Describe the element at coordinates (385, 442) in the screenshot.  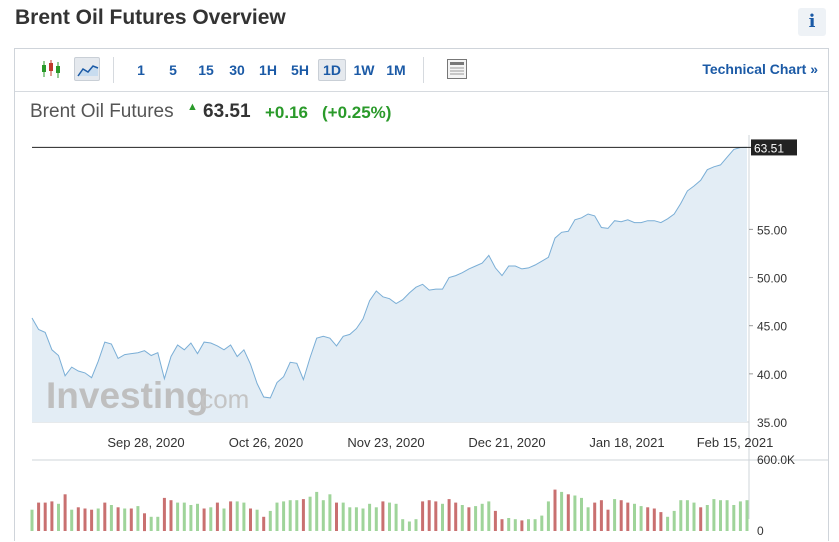
I see `x-tick-label: Nov 23, 2020` at that location.